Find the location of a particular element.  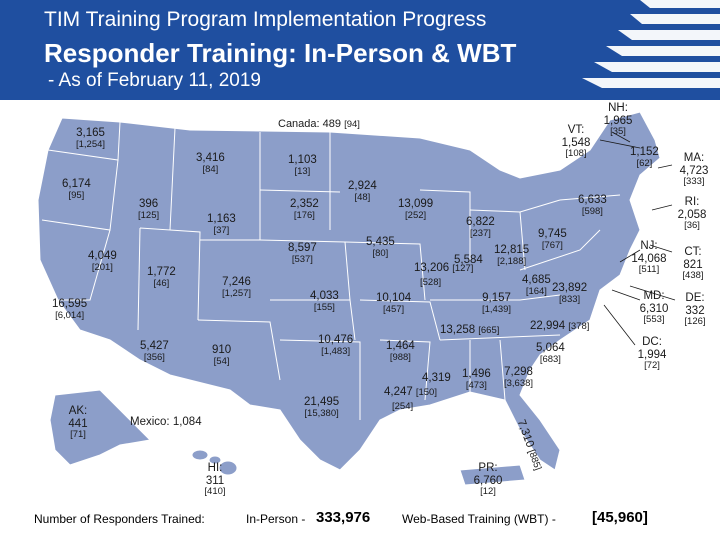

region-or: 6,174 [95] is located at coordinates (76, 189).